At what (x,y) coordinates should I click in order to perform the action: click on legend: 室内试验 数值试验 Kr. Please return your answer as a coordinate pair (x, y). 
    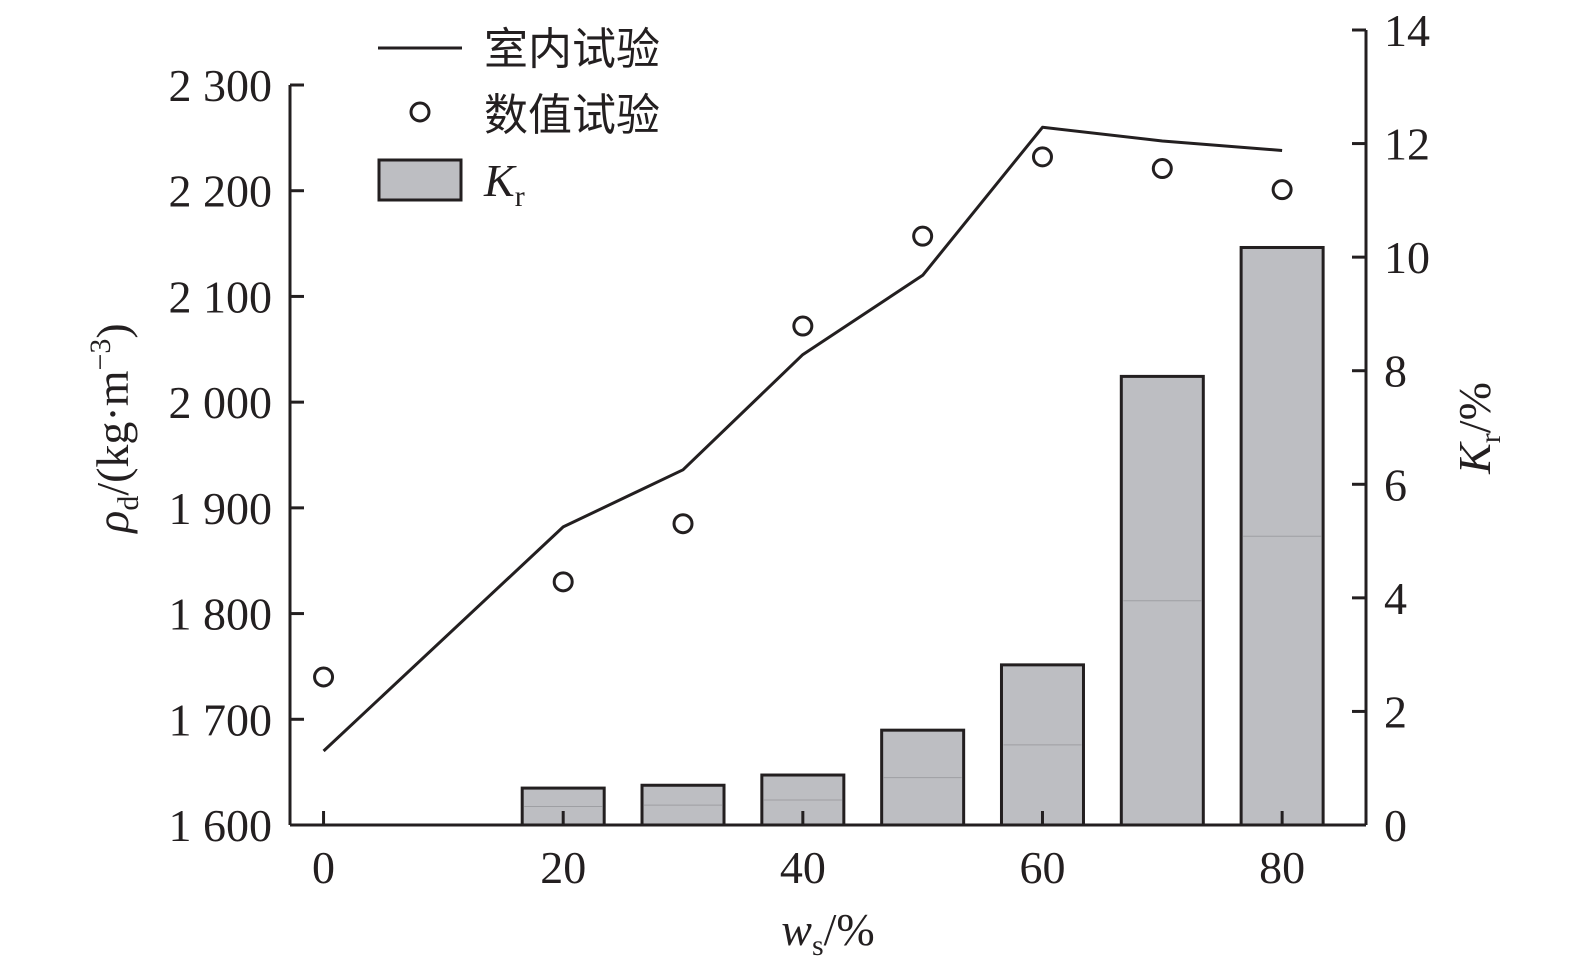
    Looking at the image, I should click on (518, 118).